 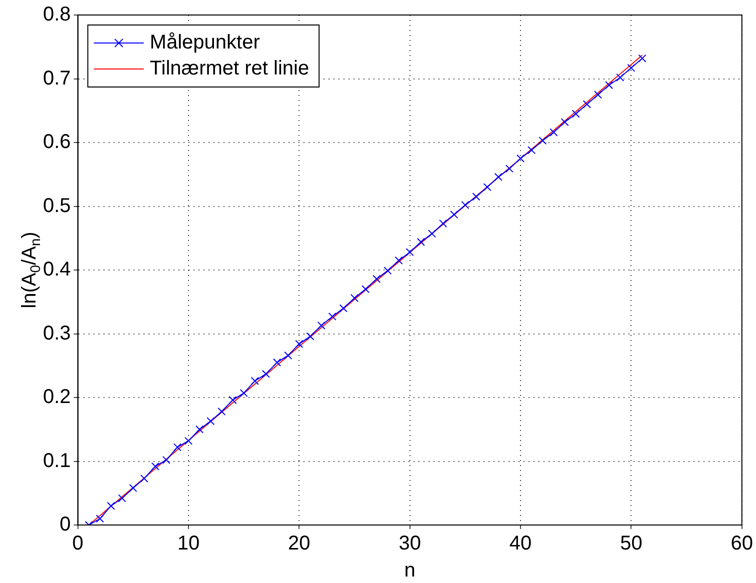 I want to click on y-tick-label: 0.4, so click(x=56, y=269).